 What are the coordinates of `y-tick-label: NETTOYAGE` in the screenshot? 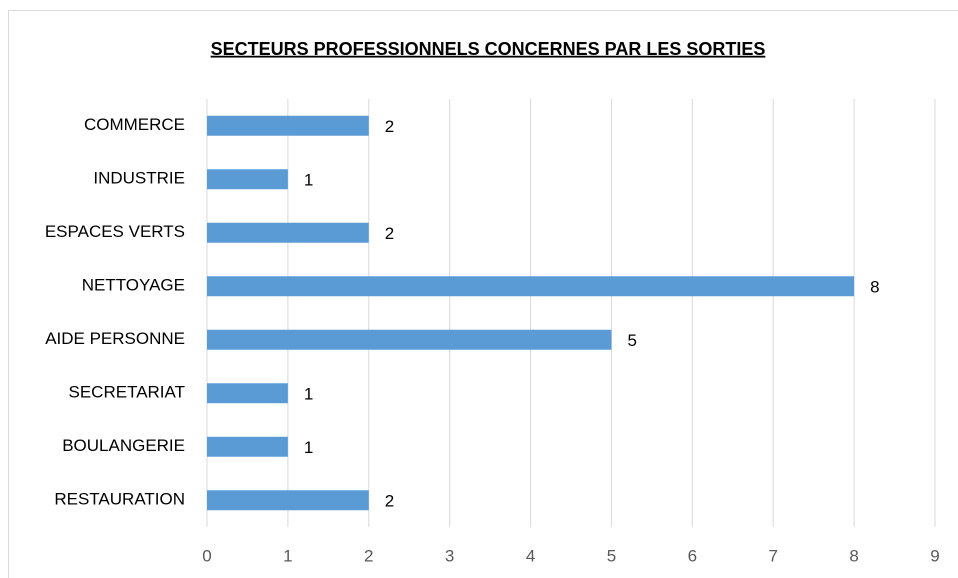 It's located at (133, 285).